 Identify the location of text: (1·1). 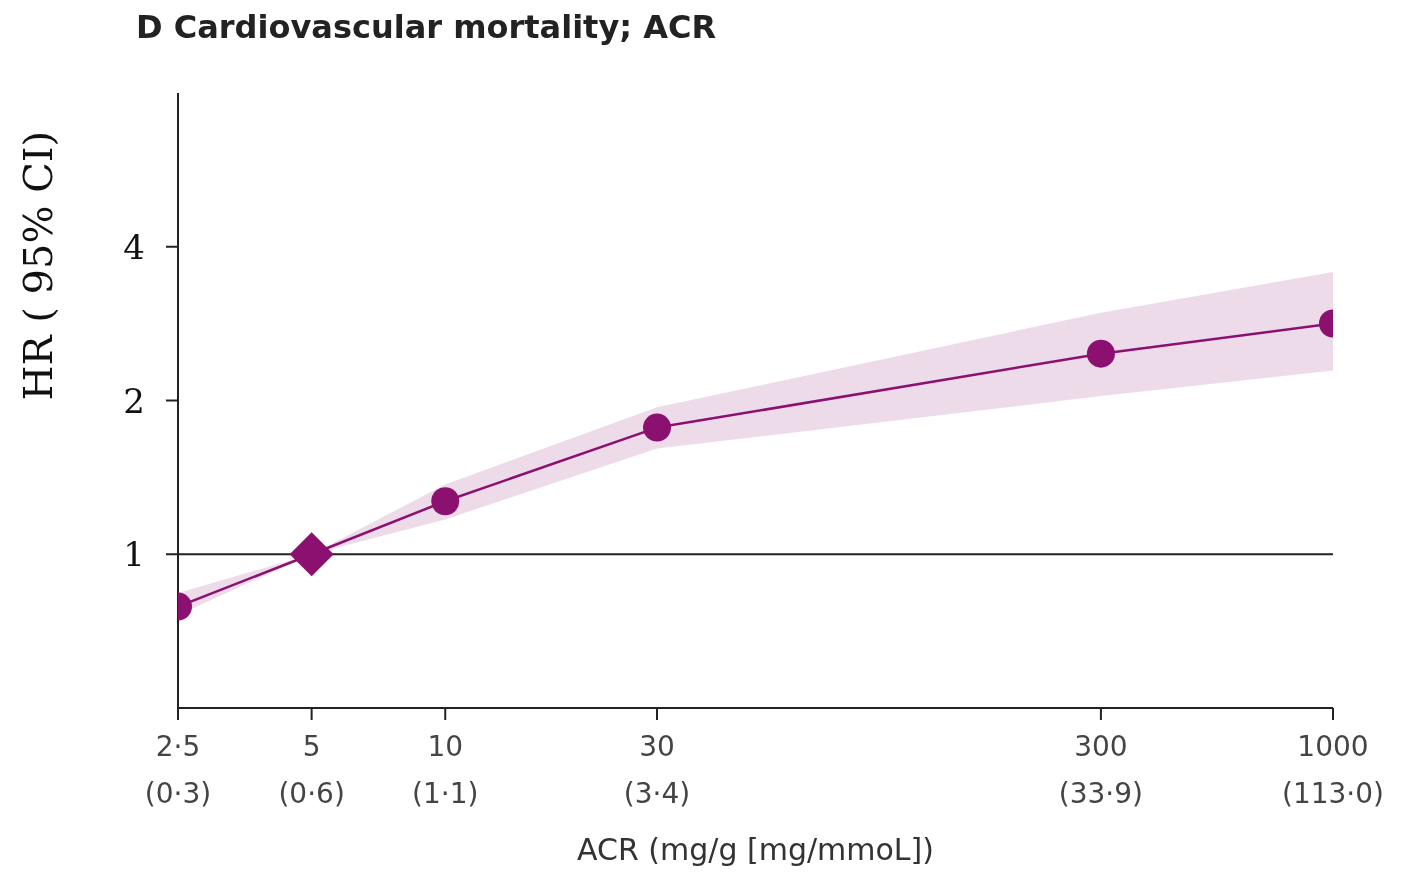
(445, 793).